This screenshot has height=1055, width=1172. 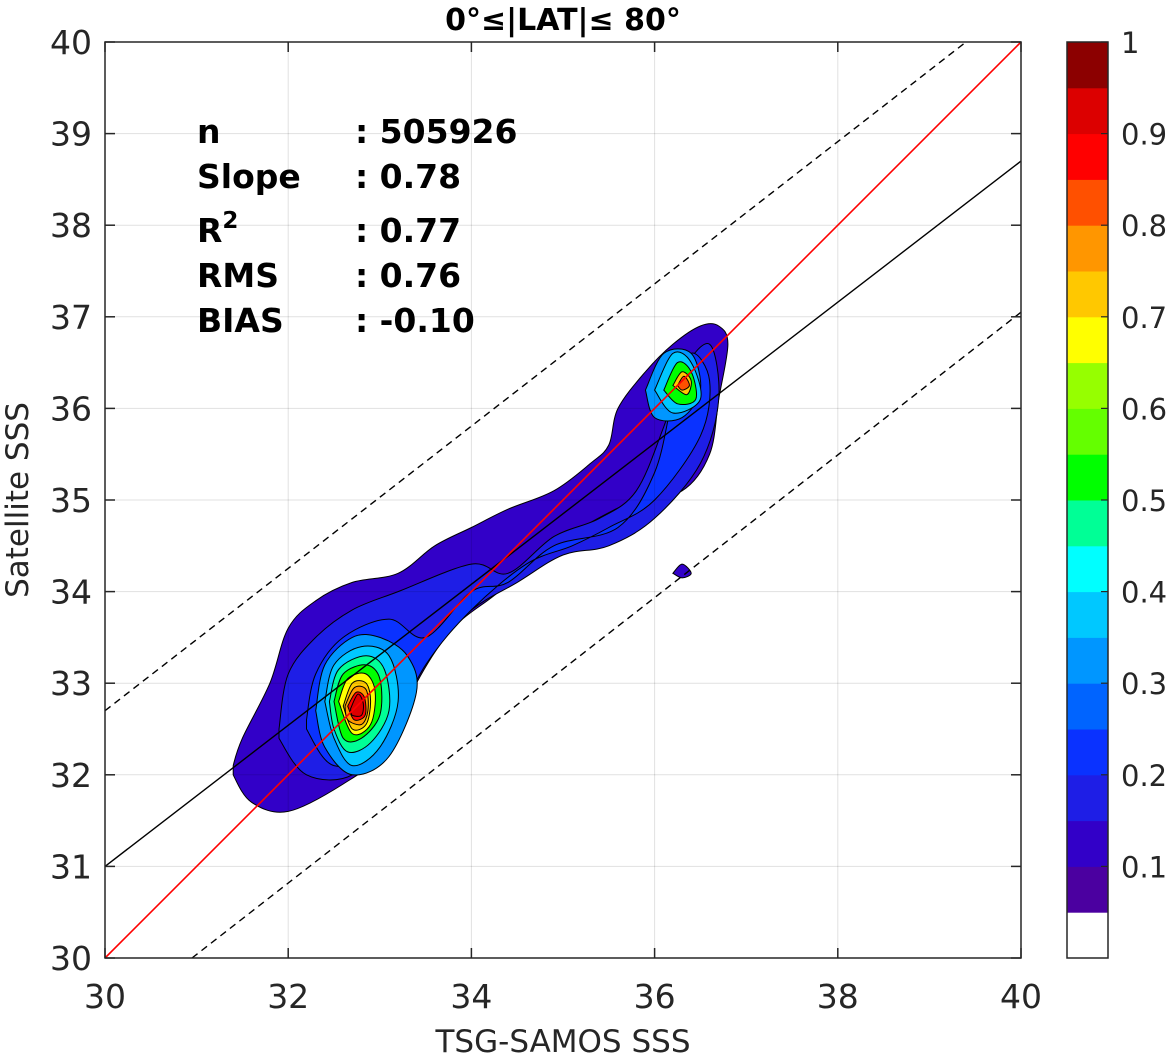 What do you see at coordinates (71, 134) in the screenshot?
I see `y-tick-label-9: 39` at bounding box center [71, 134].